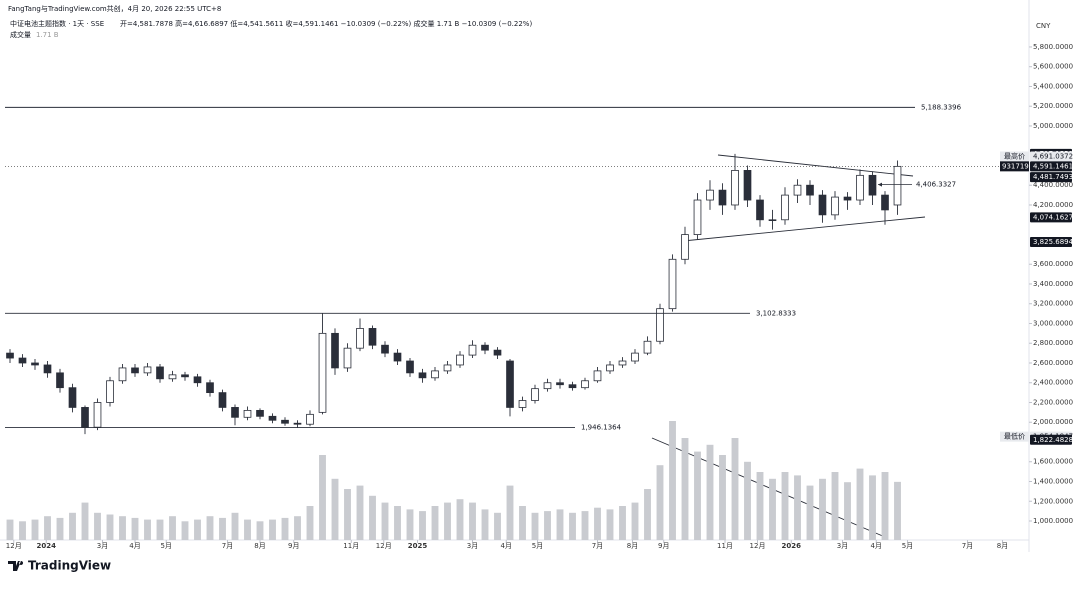 Image resolution: width=1080 pixels, height=589 pixels. I want to click on y-tick-label: 2,400.0000, so click(1053, 383).